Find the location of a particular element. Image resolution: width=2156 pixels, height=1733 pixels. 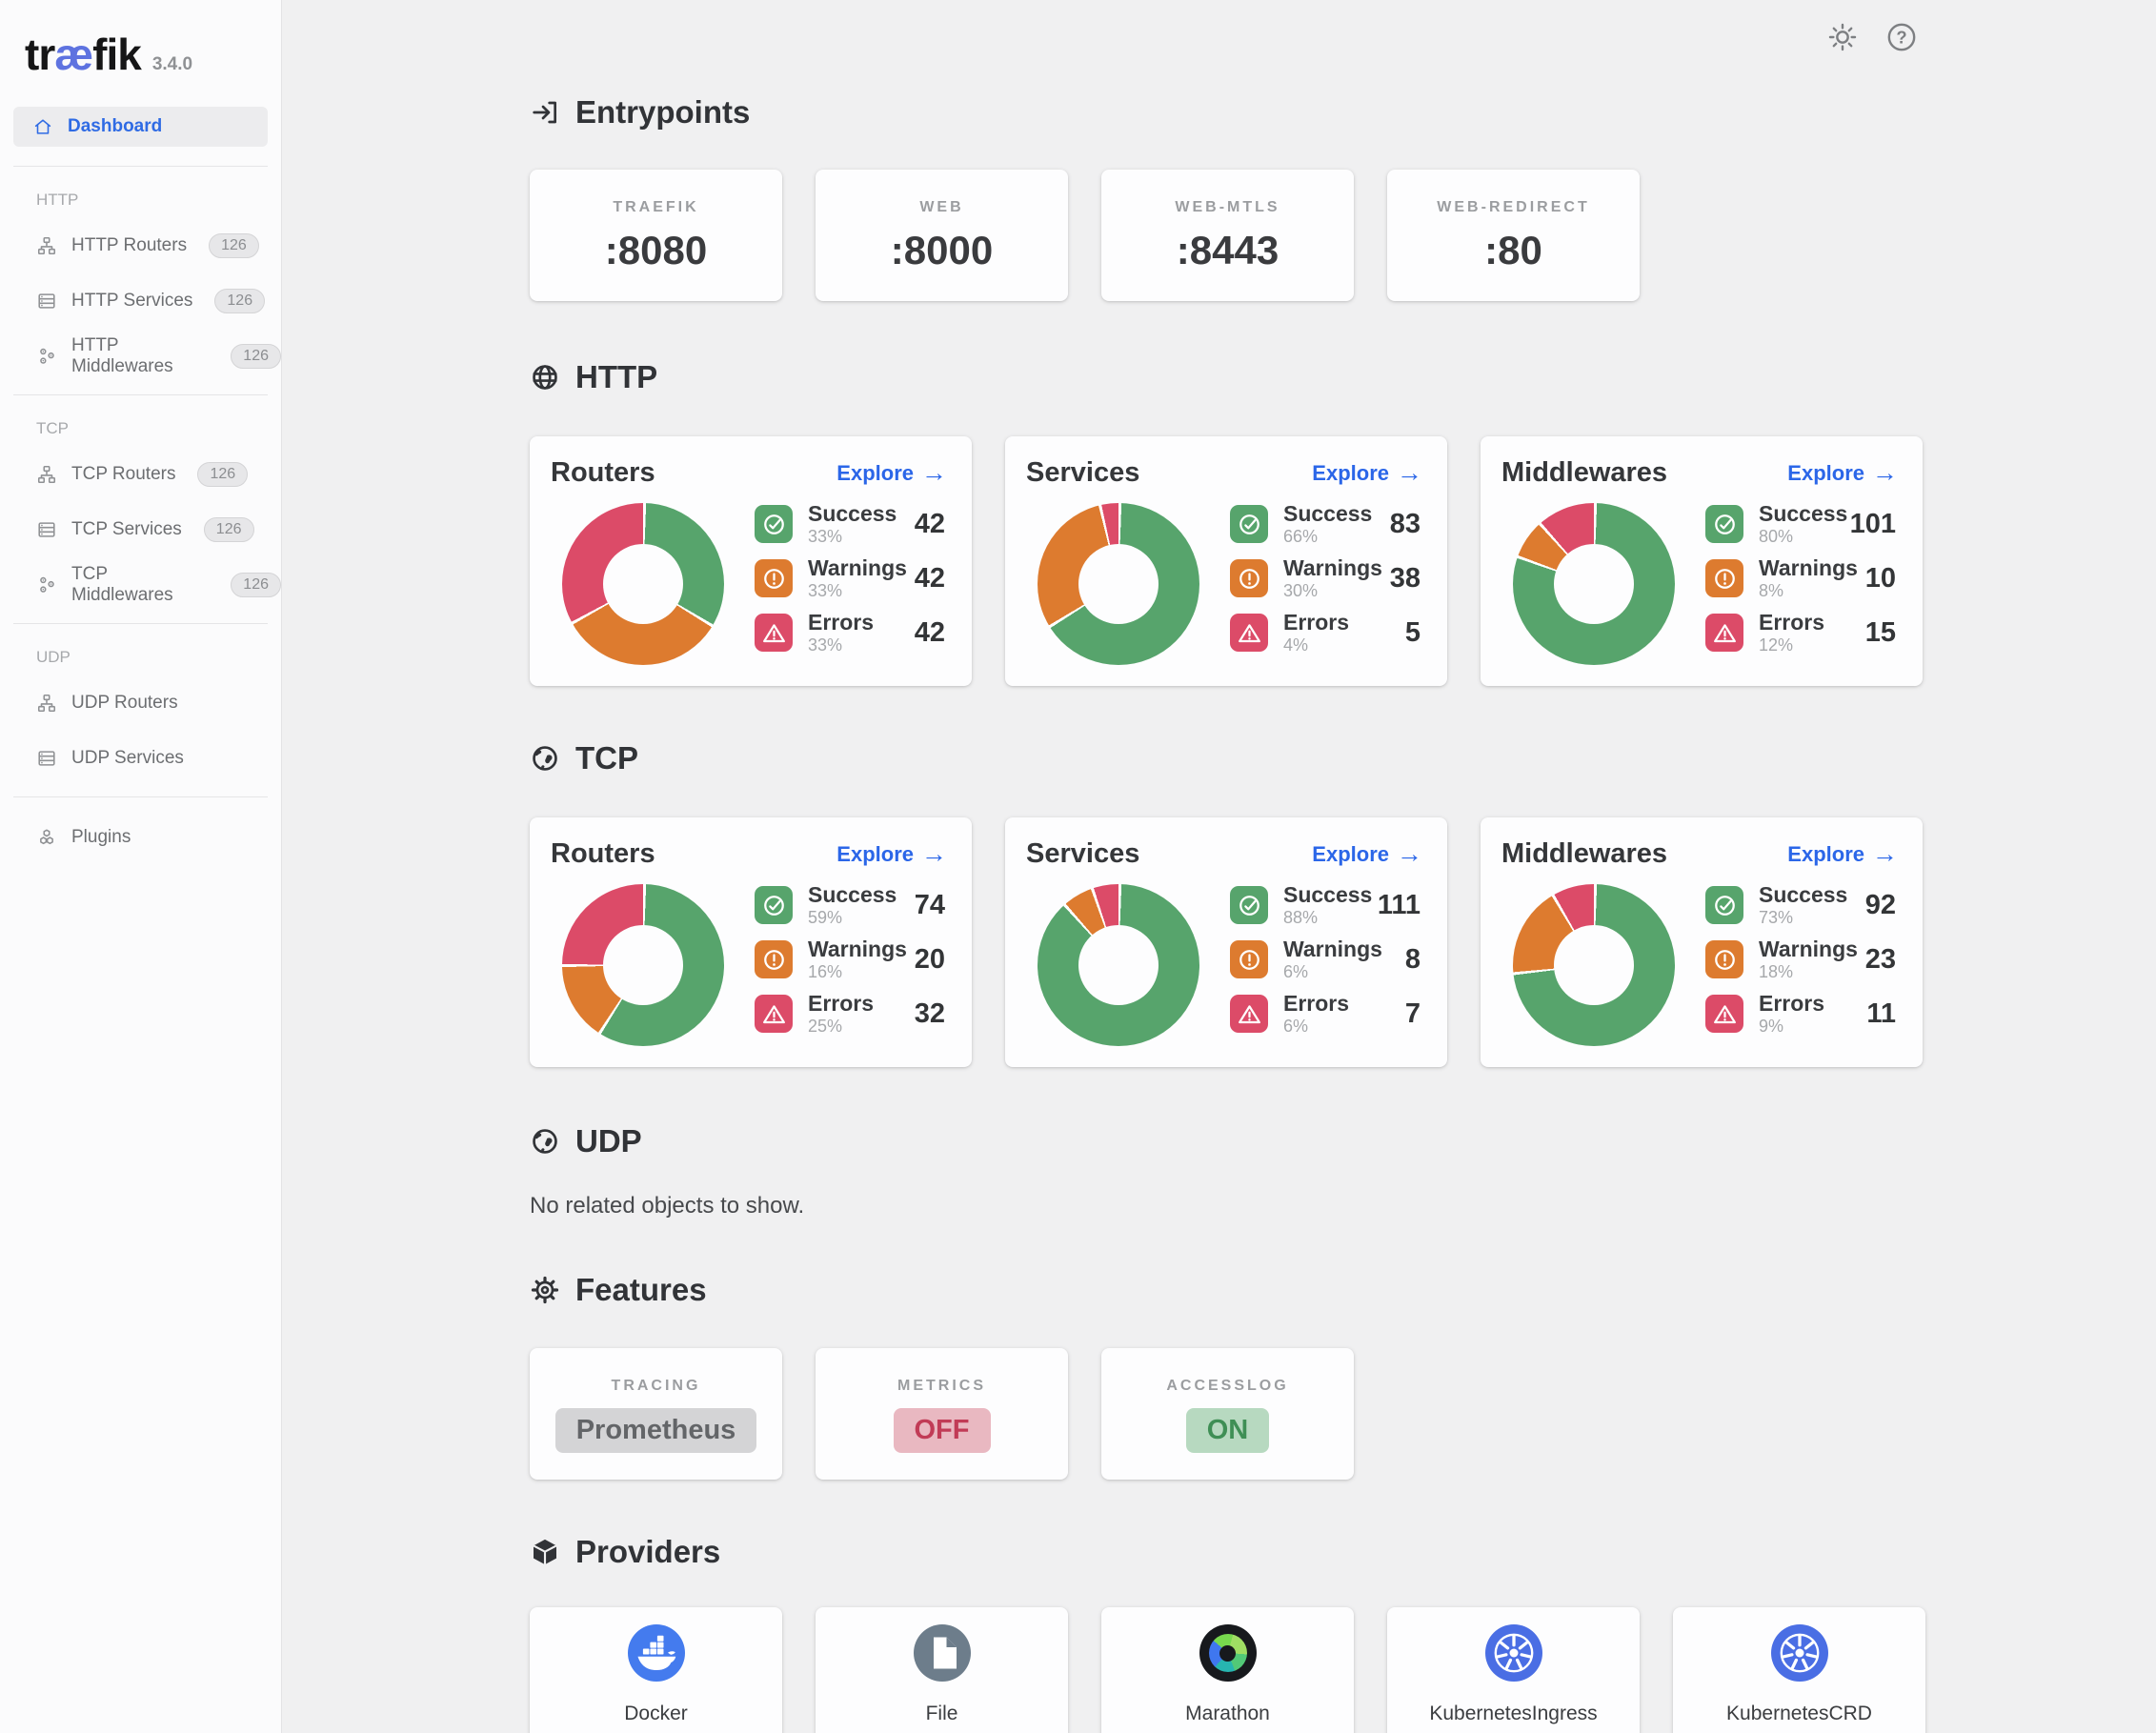

card-title: Middlewares is located at coordinates (1584, 472).